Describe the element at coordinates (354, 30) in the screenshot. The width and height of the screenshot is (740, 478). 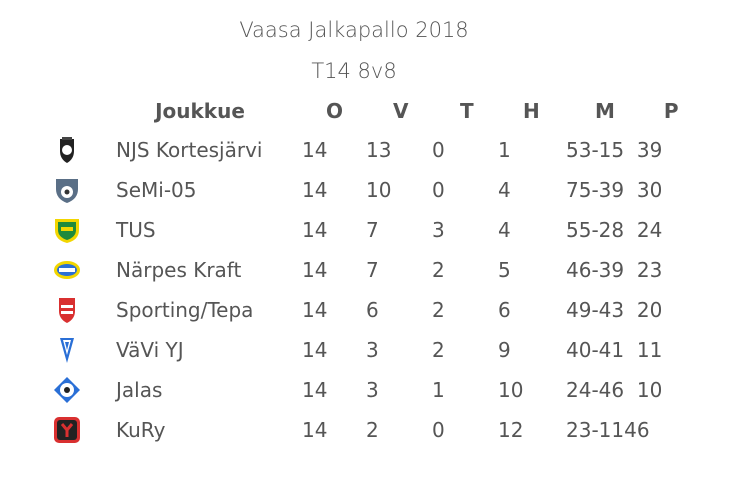
I see `page-title: Vaasa Jalkapallo 2018` at that location.